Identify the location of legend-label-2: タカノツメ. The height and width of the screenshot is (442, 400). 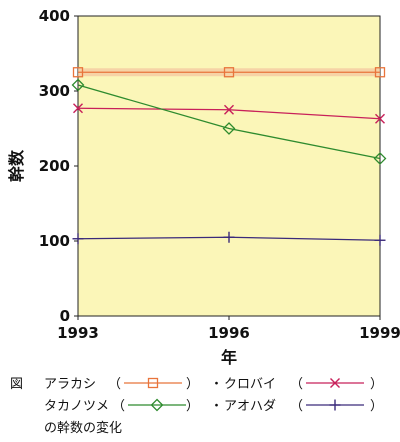
(76, 406).